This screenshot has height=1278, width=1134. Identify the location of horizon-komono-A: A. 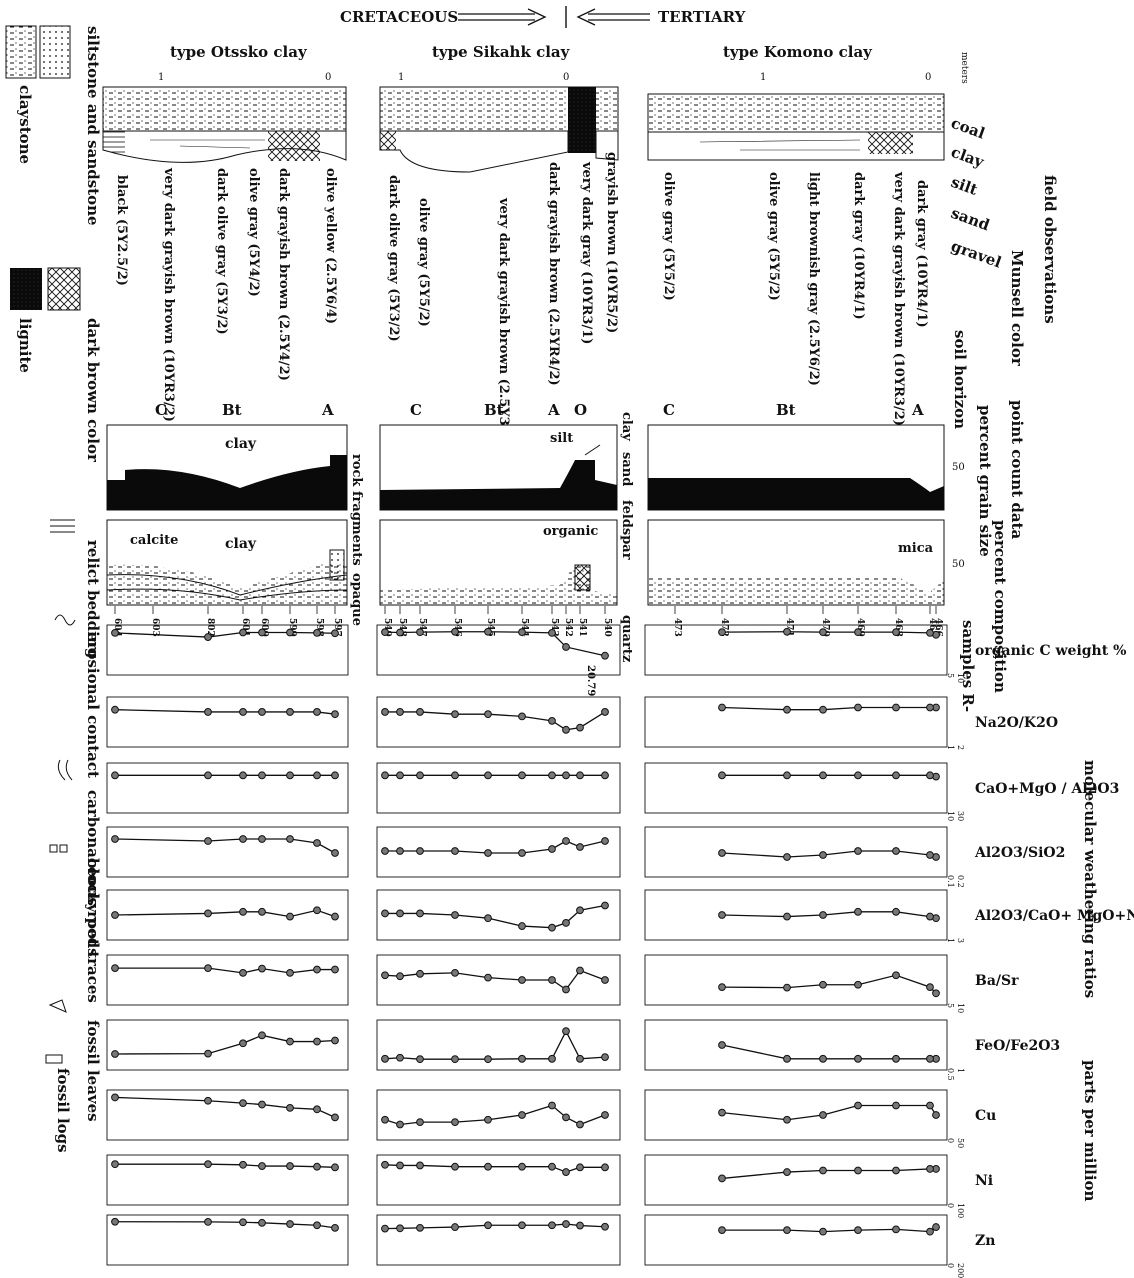
(917, 410).